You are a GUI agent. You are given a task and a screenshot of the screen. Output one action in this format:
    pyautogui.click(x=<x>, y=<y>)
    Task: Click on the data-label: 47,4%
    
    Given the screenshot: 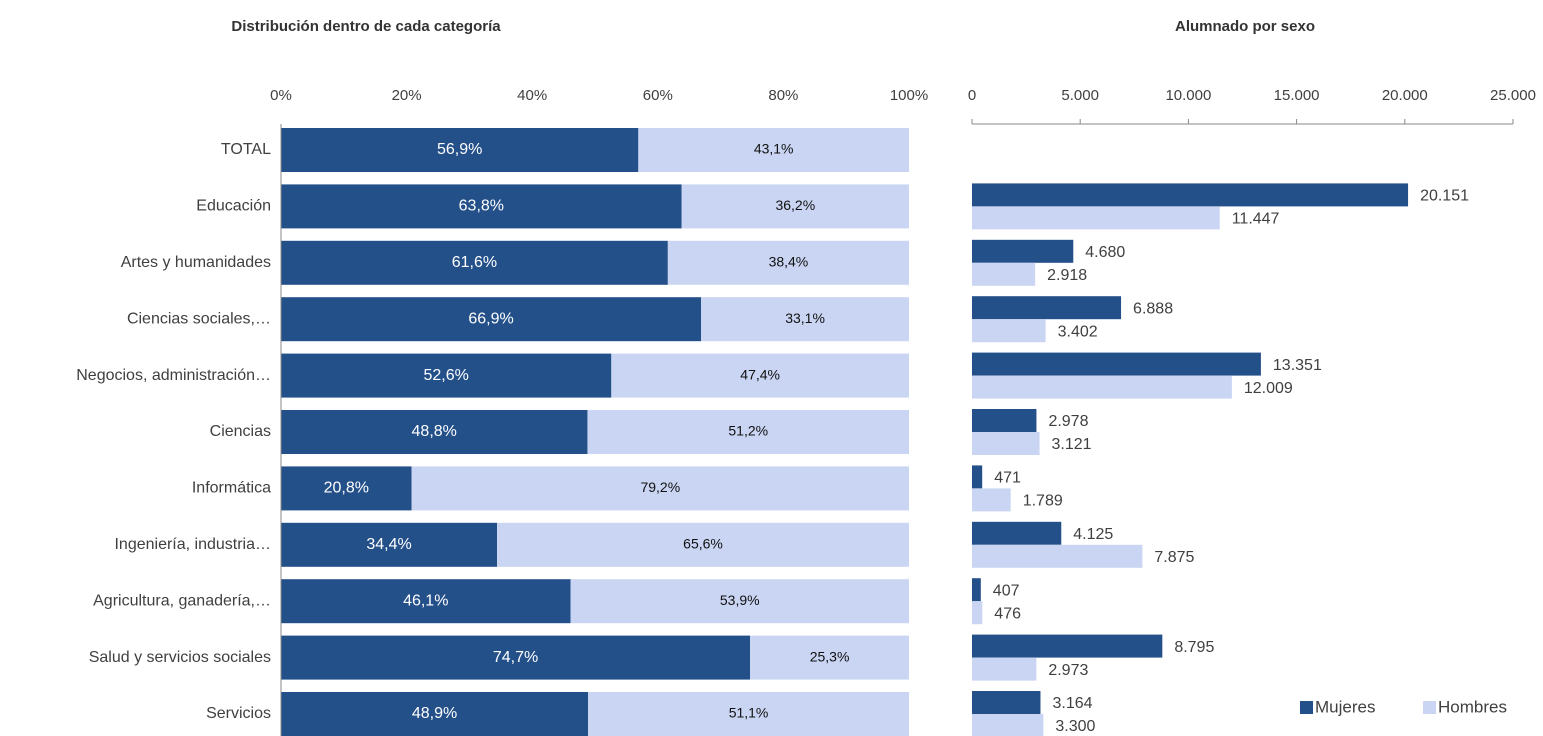 What is the action you would take?
    pyautogui.click(x=760, y=374)
    